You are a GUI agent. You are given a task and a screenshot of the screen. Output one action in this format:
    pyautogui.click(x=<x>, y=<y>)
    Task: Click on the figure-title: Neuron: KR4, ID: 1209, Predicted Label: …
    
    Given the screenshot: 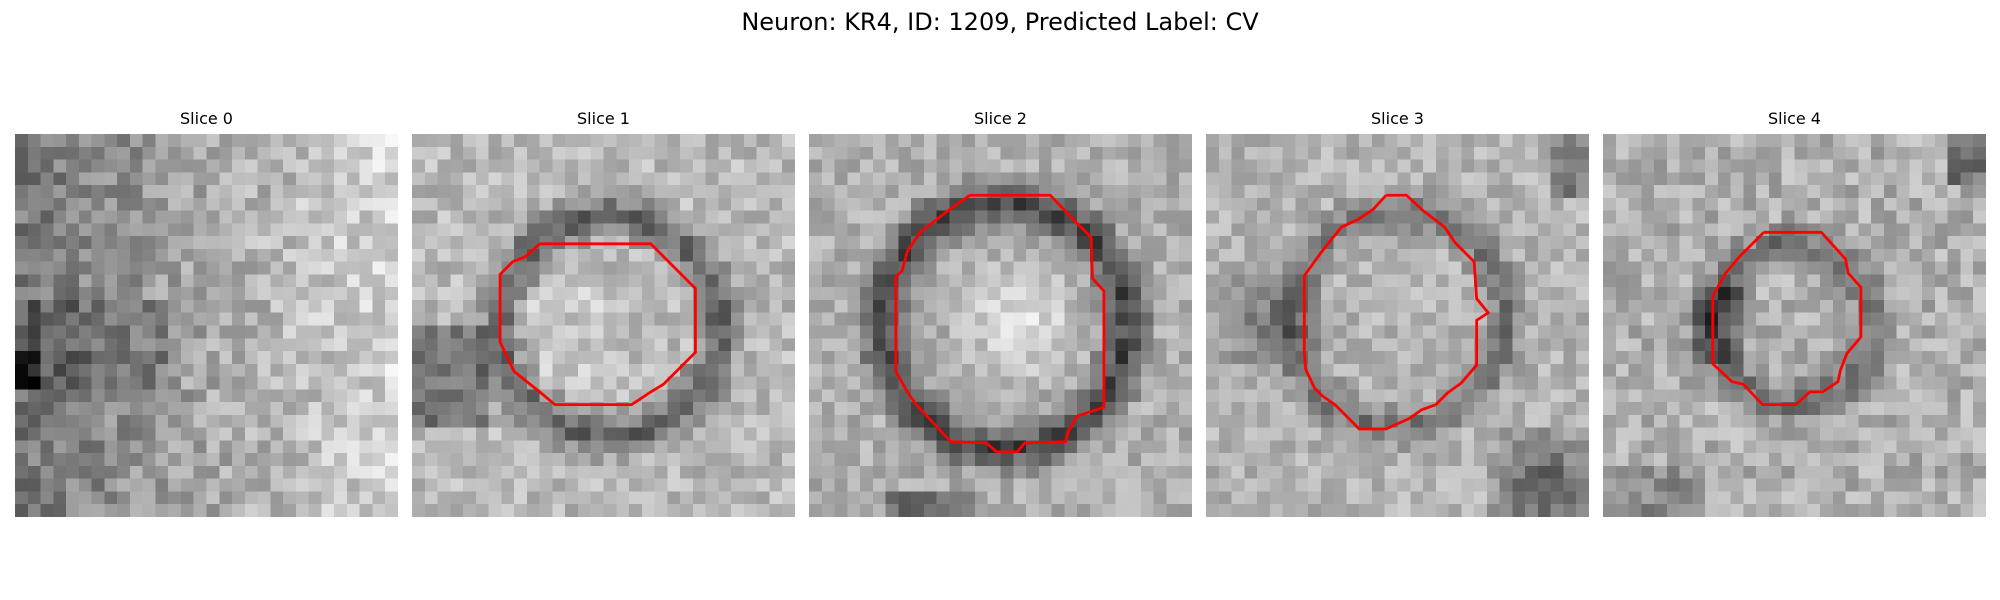 What is the action you would take?
    pyautogui.click(x=1000, y=22)
    